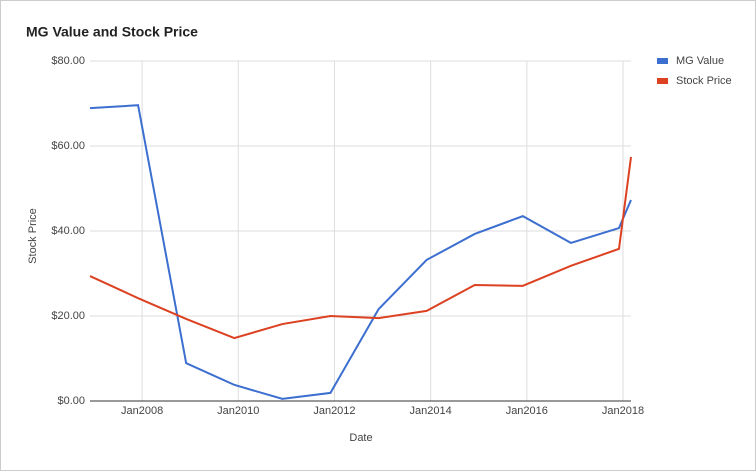  Describe the element at coordinates (704, 81) in the screenshot. I see `legend-label: Stock Price` at that location.